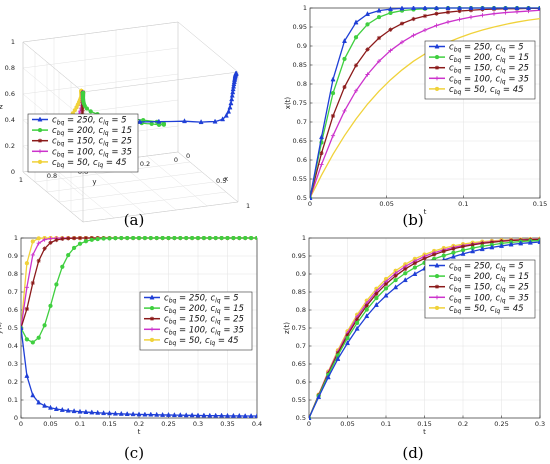  What do you see at coordinates (38, 238) in the screenshot?
I see `point-s50` at bounding box center [38, 238].